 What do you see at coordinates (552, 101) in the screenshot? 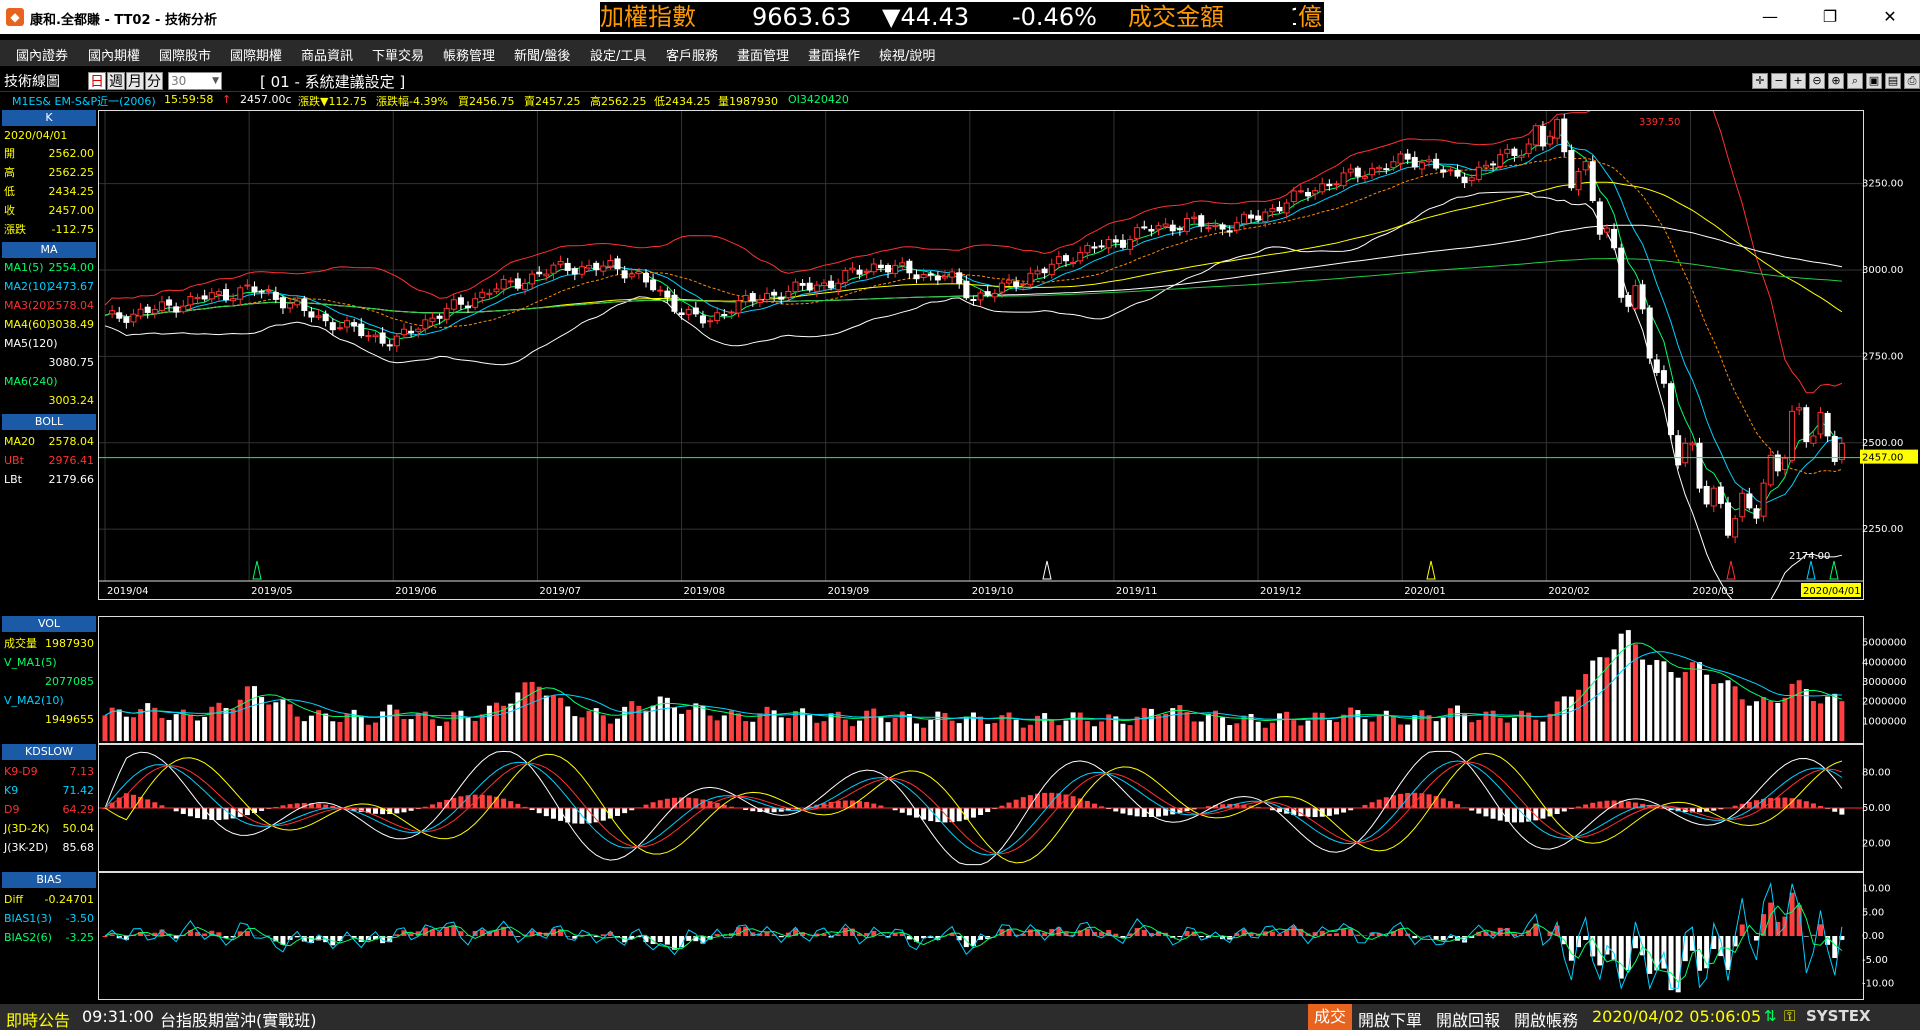
I see `quote-ask: 賣2457.25` at bounding box center [552, 101].